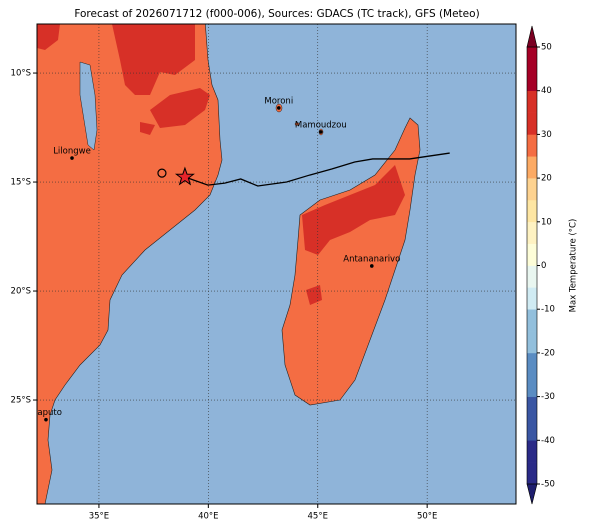 This screenshot has height=532, width=591. Describe the element at coordinates (184, 176) in the screenshot. I see `storm-position` at that location.